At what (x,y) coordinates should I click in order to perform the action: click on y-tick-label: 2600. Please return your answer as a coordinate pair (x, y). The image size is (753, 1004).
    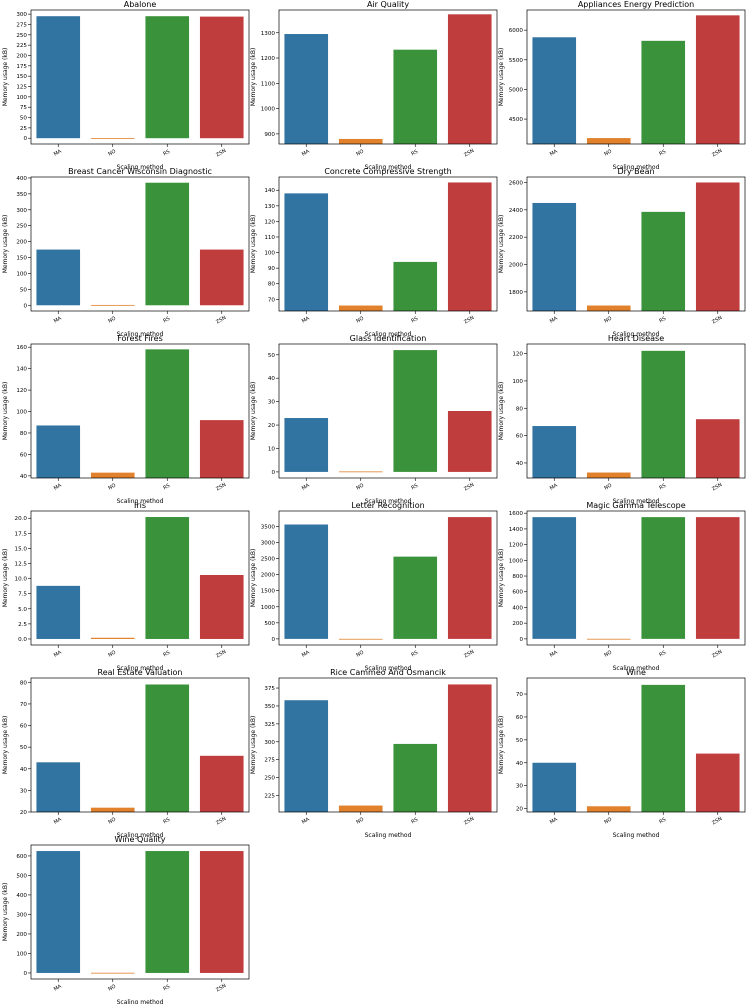
    Looking at the image, I should click on (516, 183).